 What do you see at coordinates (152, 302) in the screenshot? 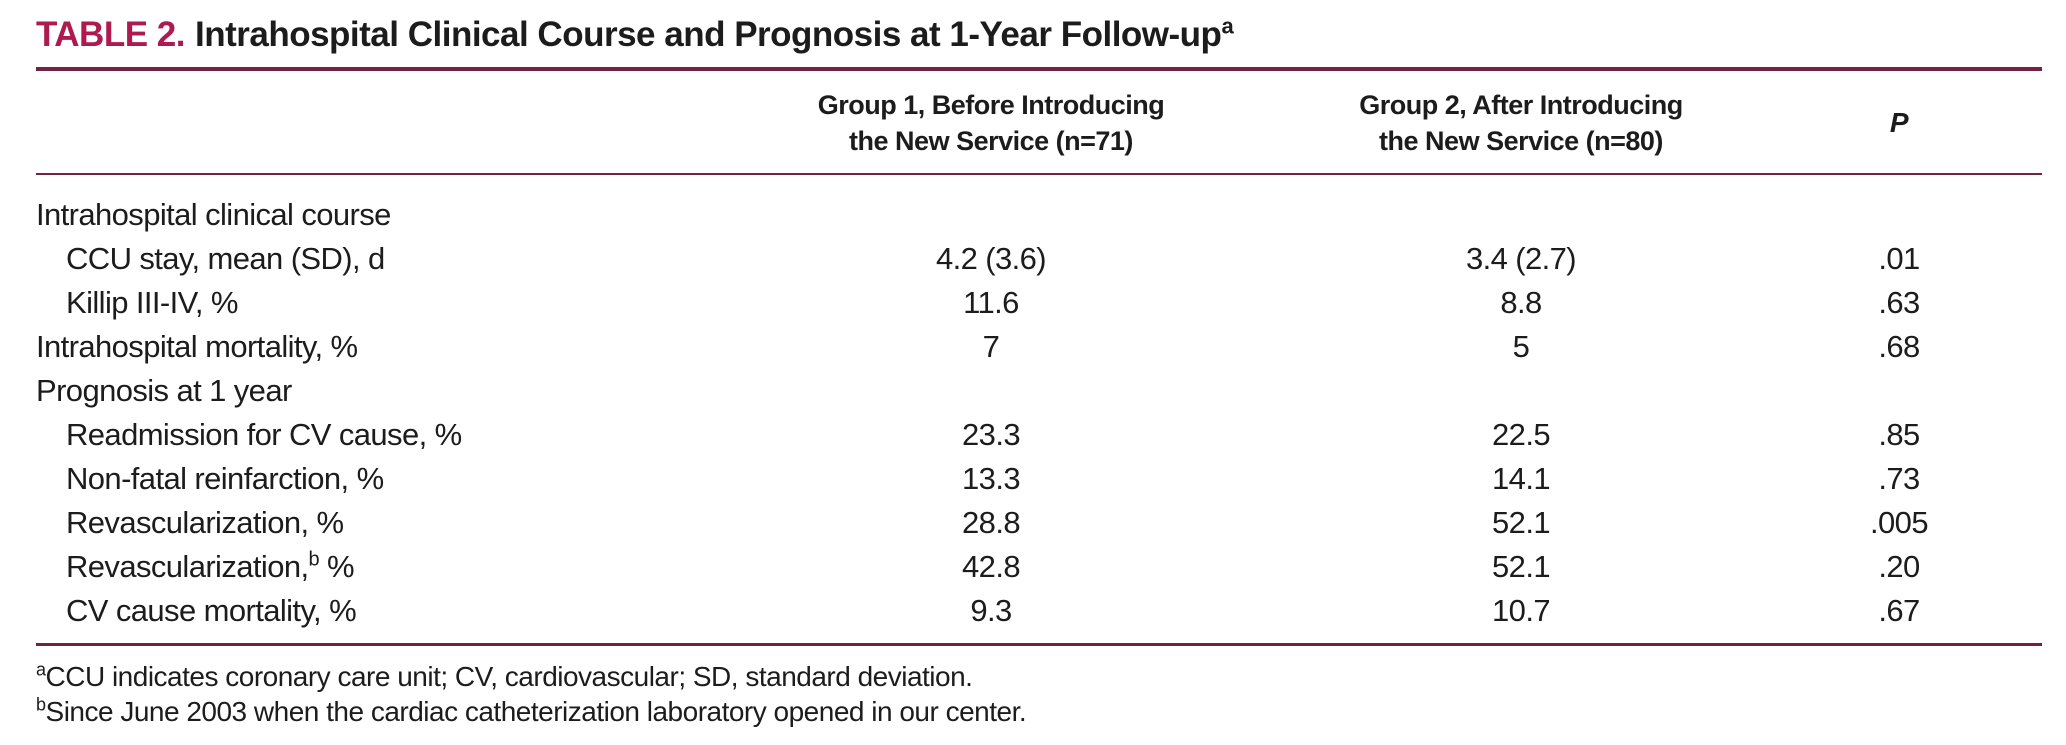
I see `row-label: Killip III-IV, %` at bounding box center [152, 302].